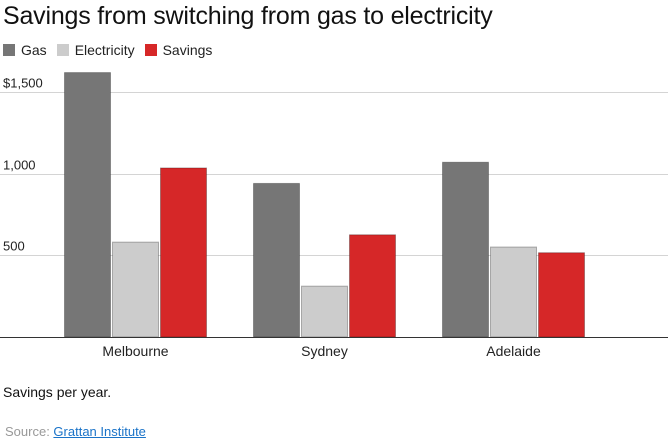 This screenshot has width=668, height=445. What do you see at coordinates (14, 246) in the screenshot?
I see `y-tick-label: 500` at bounding box center [14, 246].